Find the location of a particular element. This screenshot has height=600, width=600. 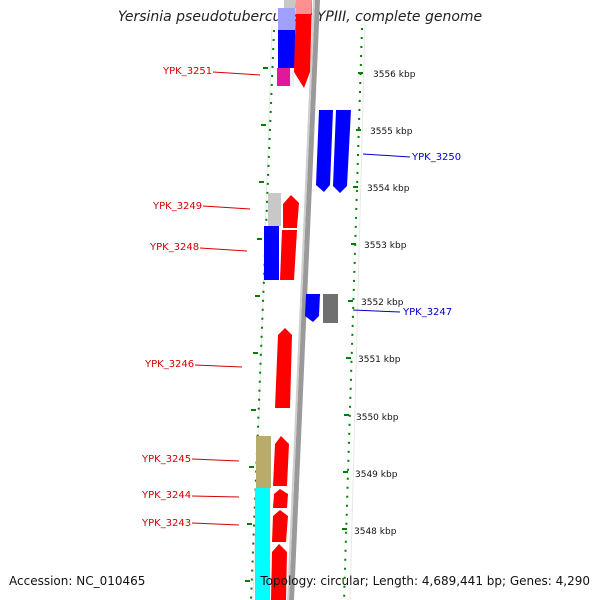

gene-label-ypk3246: YPK_3246 is located at coordinates (169, 364).